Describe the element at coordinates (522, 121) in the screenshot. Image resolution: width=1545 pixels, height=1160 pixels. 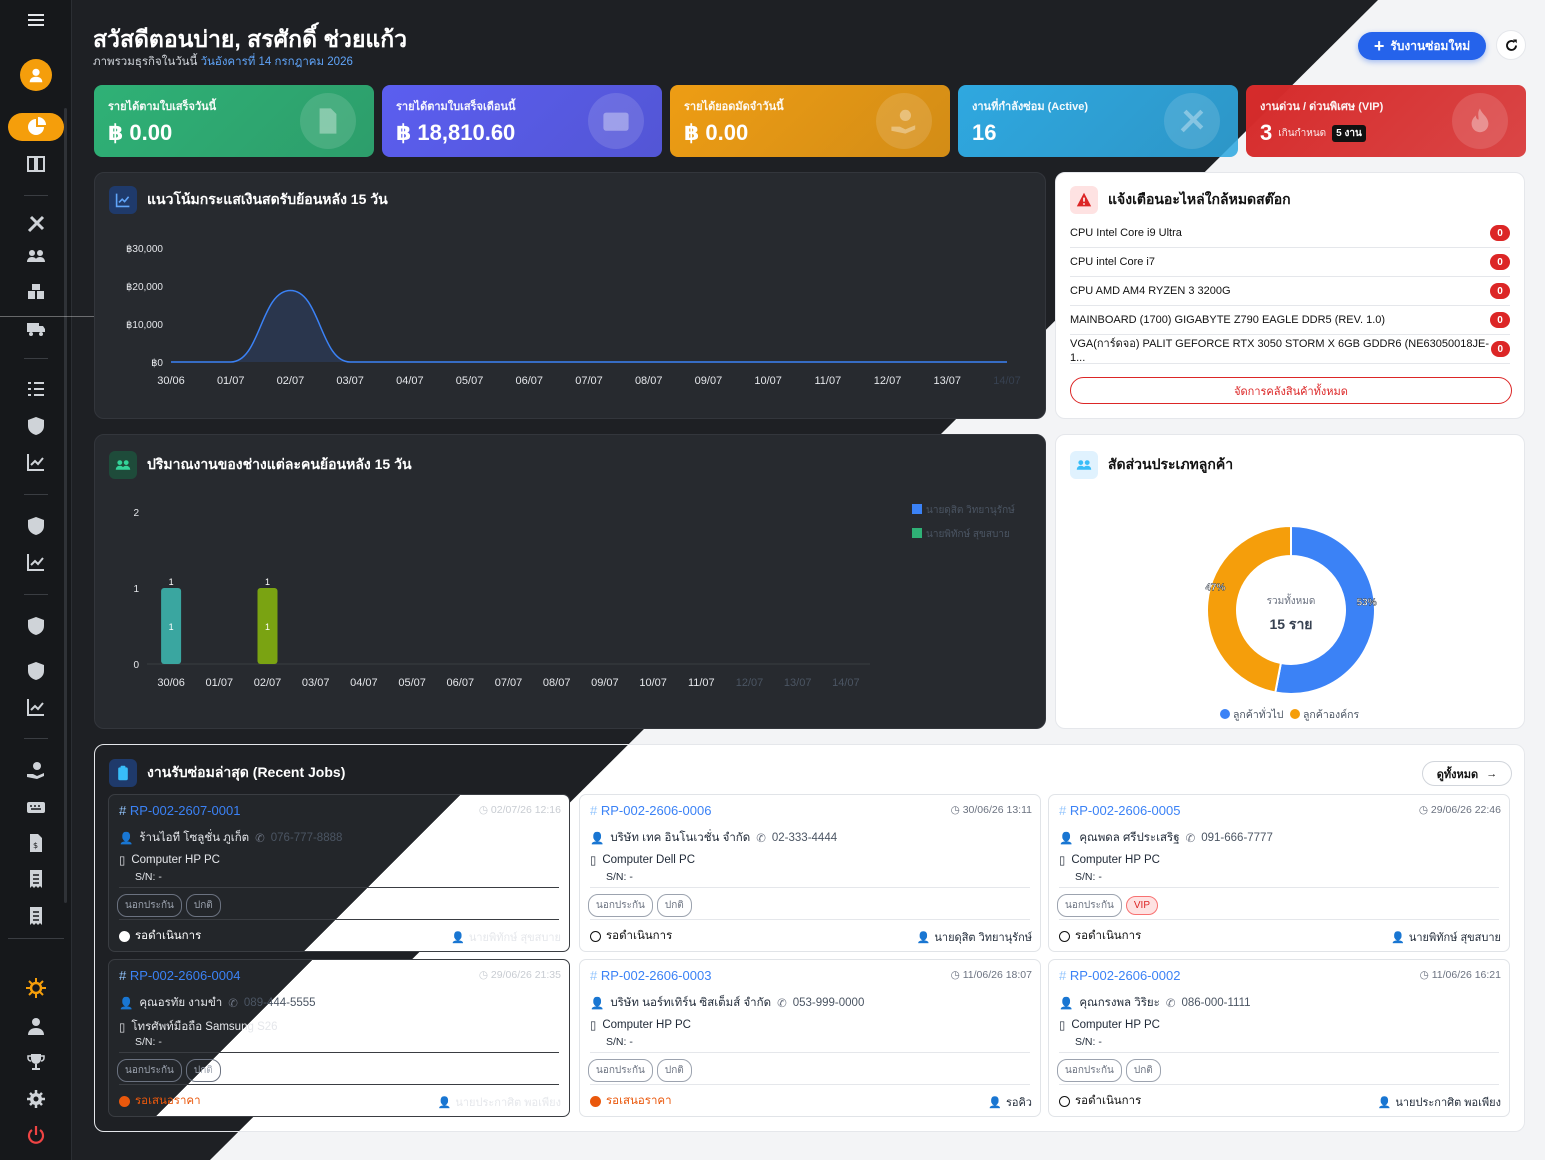
I see `kpi-card-monthly-revenue: รายได้ตามใบเสร็จเดือนนี้ ฿ 18,810.60` at that location.